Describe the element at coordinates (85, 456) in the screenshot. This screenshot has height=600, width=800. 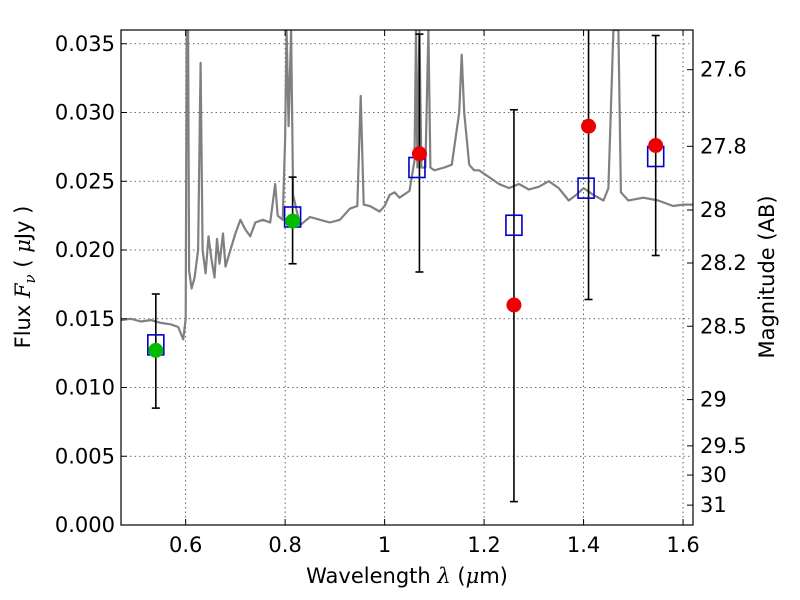
I see `y-tick-label: 0.005` at that location.